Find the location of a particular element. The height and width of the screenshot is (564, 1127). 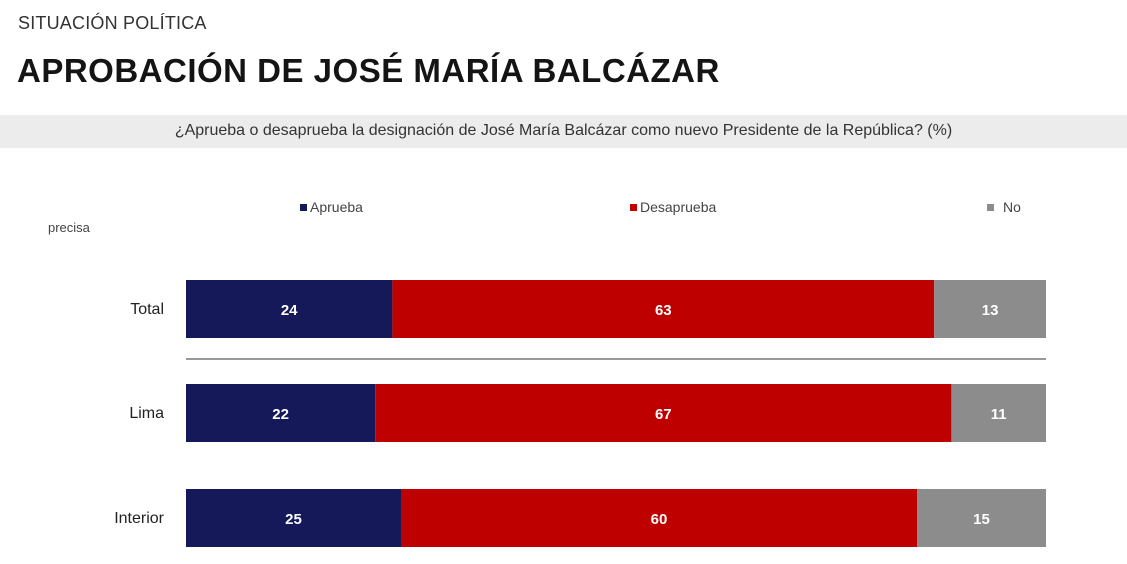

legend-swatch-desaprueba is located at coordinates (633, 207).